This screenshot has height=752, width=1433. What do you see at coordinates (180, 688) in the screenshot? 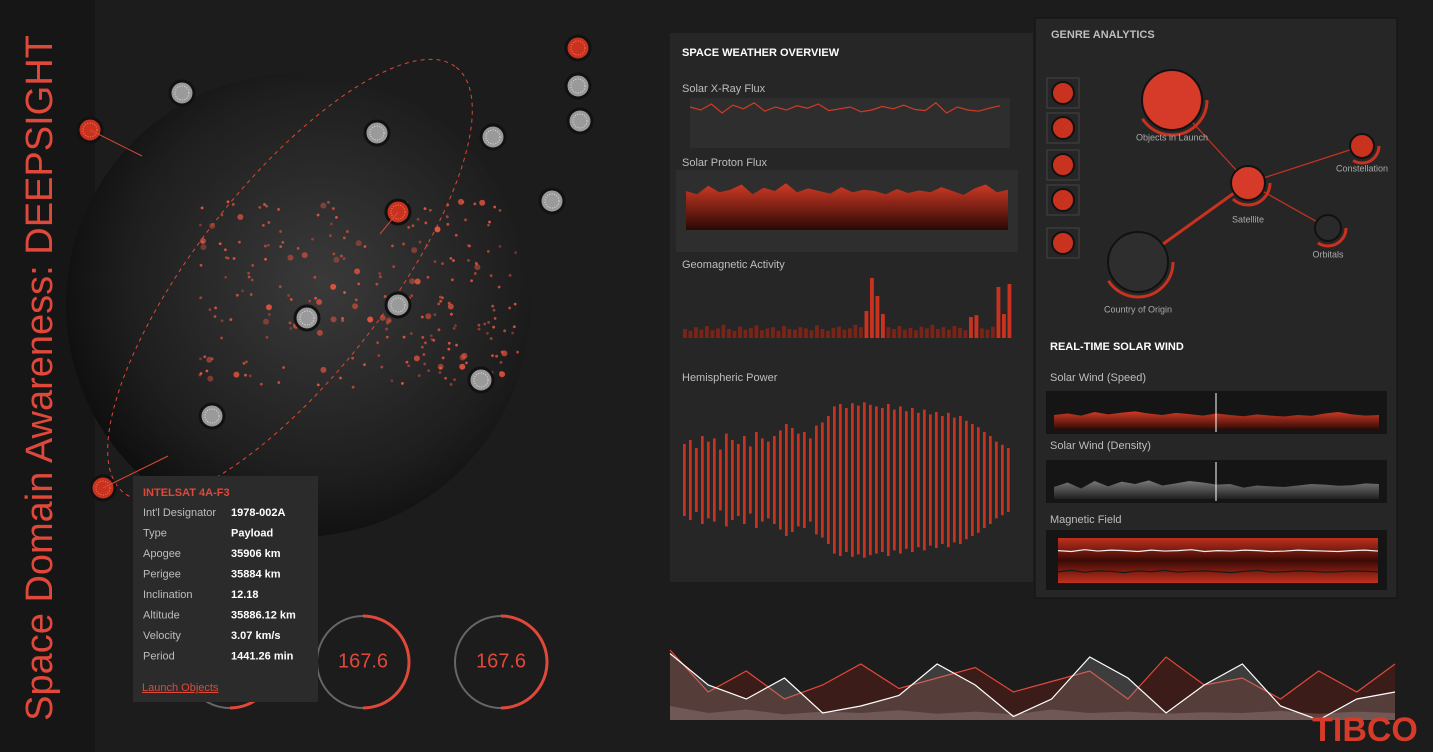
I see `launch-objects-link: Launch Objects` at bounding box center [180, 688].